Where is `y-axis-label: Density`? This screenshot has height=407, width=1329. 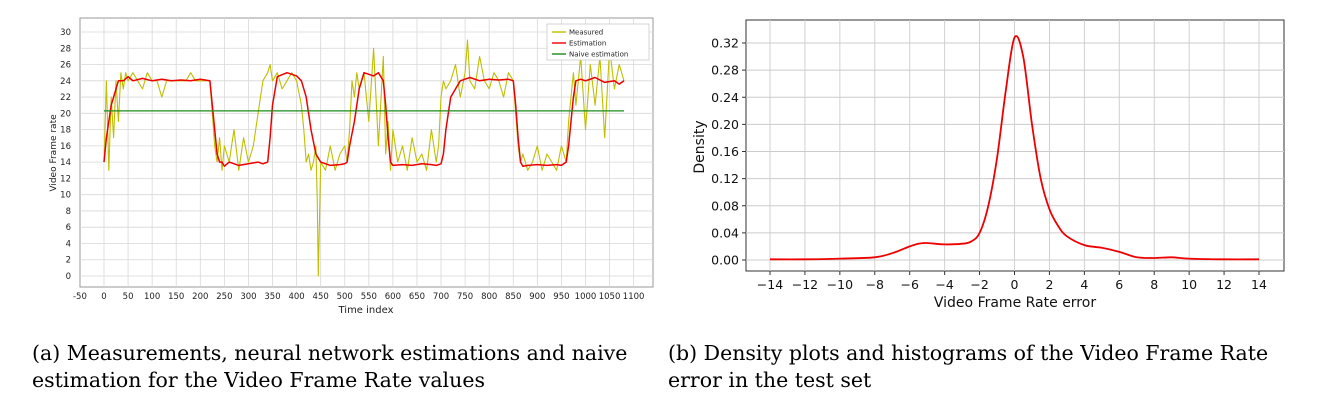 y-axis-label: Density is located at coordinates (700, 146).